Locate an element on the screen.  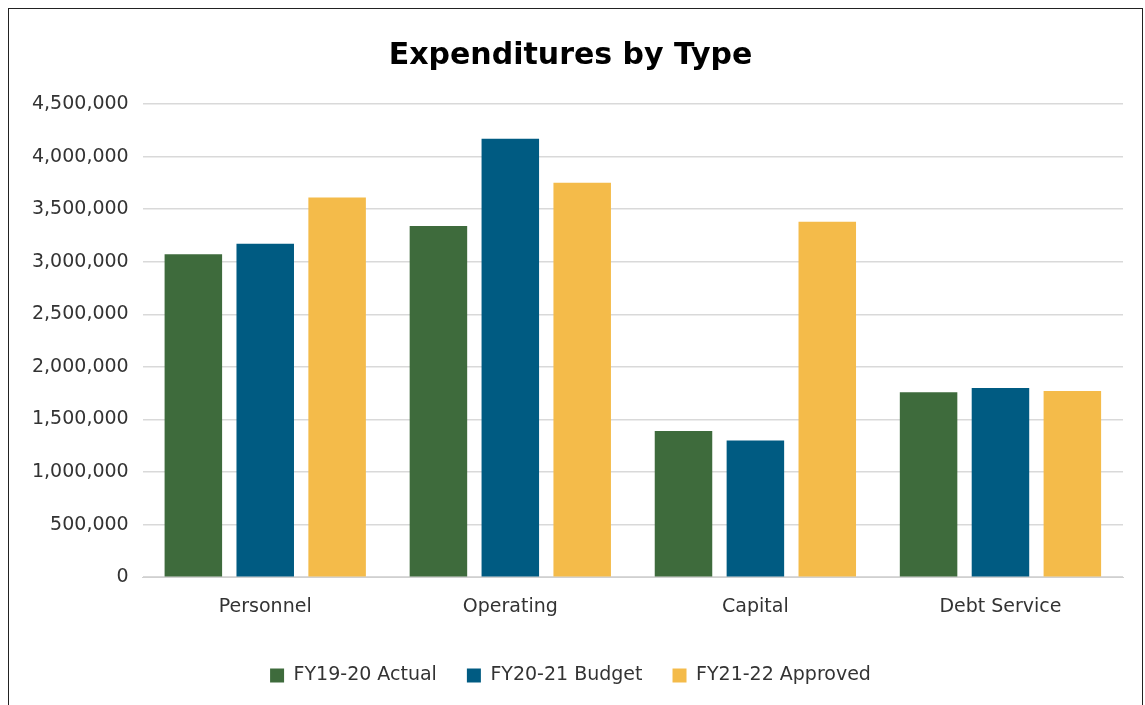
x-tick-label: Capital is located at coordinates (755, 604).